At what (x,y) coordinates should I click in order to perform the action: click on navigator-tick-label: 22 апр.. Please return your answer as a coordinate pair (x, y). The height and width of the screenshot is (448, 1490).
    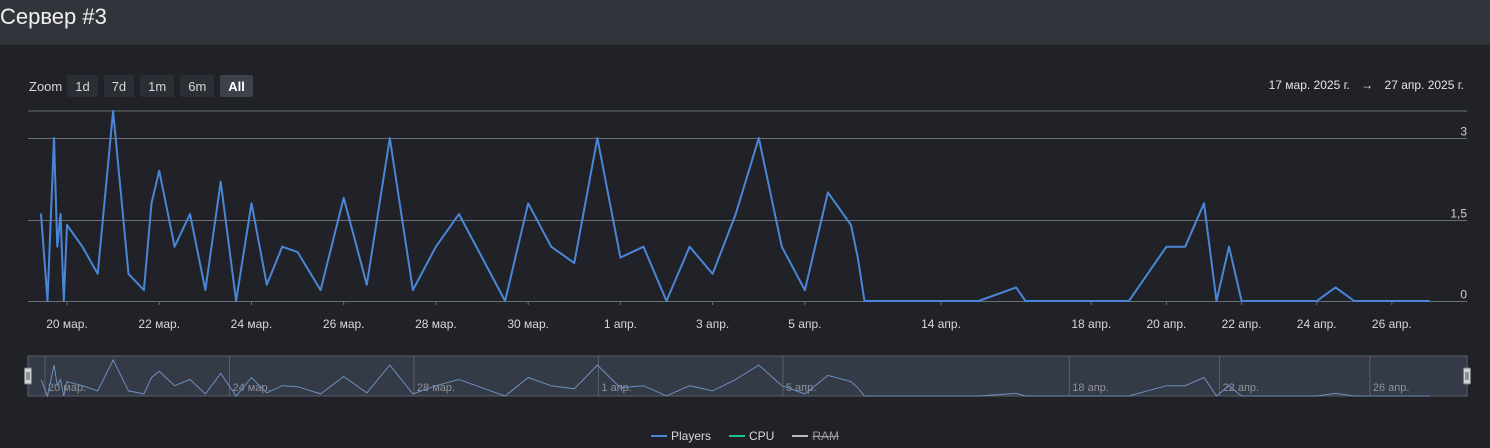
    Looking at the image, I should click on (1241, 388).